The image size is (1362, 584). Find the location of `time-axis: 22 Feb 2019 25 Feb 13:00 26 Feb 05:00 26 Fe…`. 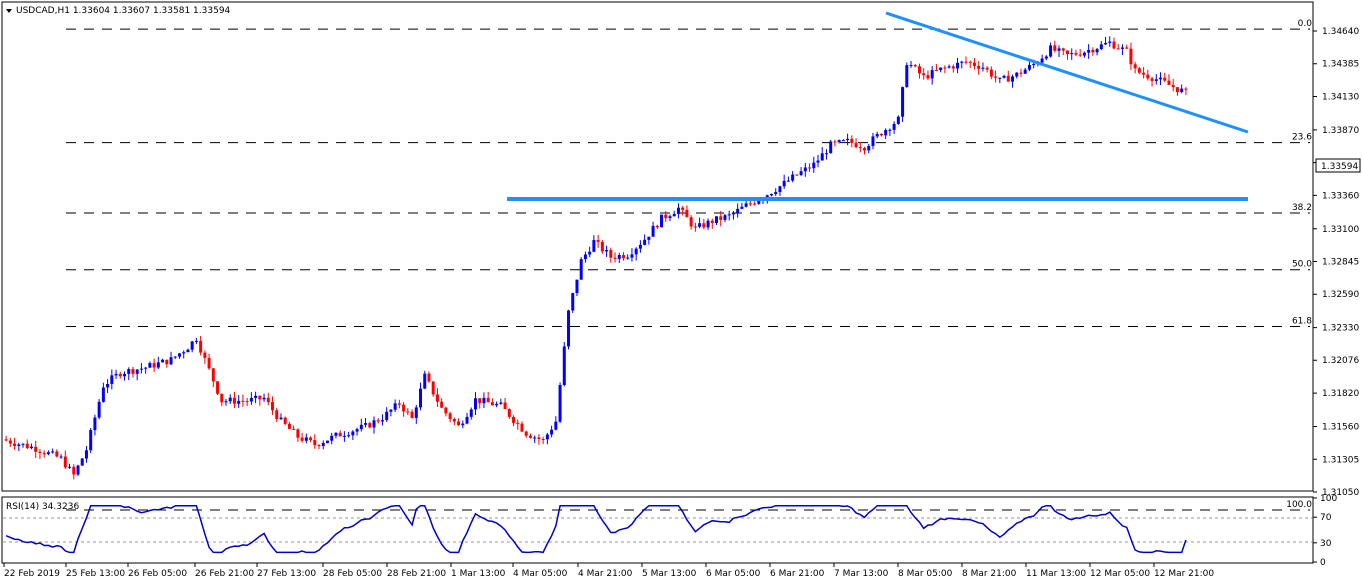

time-axis: 22 Feb 2019 25 Feb 13:00 26 Feb 05:00 26 Fe… is located at coordinates (608, 571).